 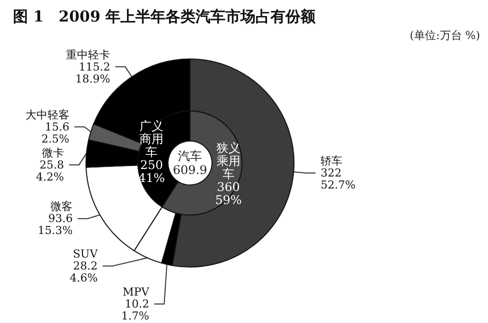 I want to click on data-label: 115.2 18.9%, so click(x=92, y=73).